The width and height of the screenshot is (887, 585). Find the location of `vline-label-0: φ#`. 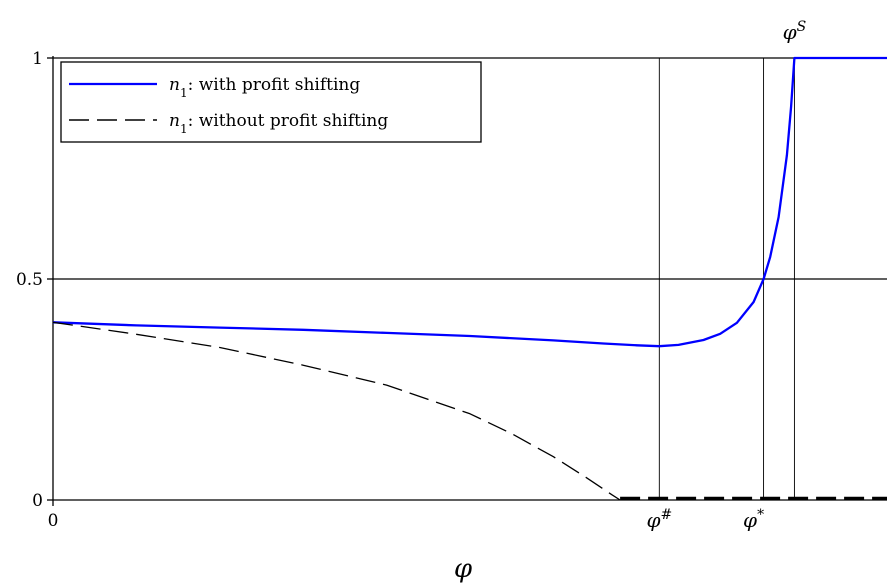

vline-label-0: φ# is located at coordinates (659, 519).